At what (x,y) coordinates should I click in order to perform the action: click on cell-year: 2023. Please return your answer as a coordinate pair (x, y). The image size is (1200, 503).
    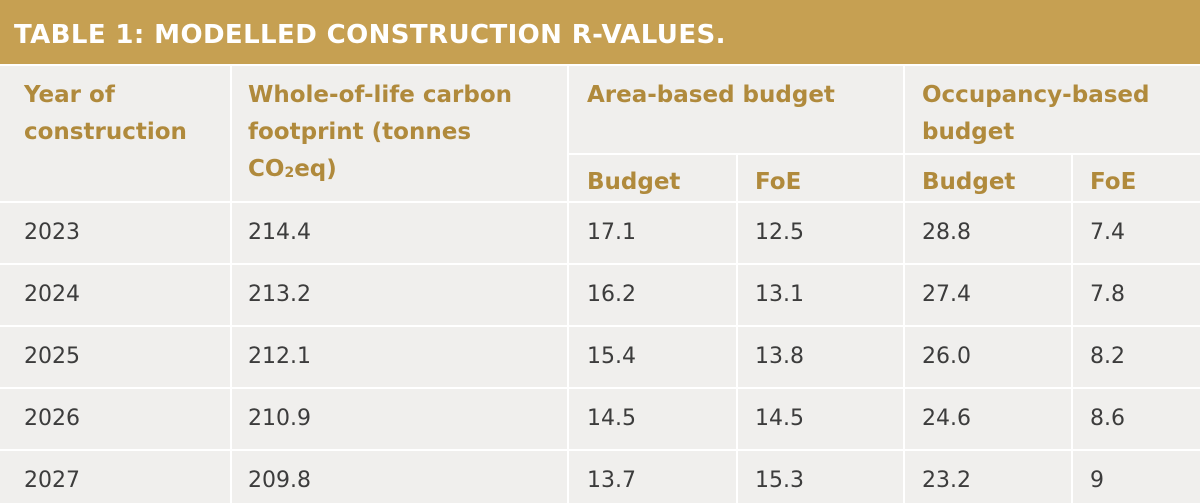
    Looking at the image, I should click on (52, 232).